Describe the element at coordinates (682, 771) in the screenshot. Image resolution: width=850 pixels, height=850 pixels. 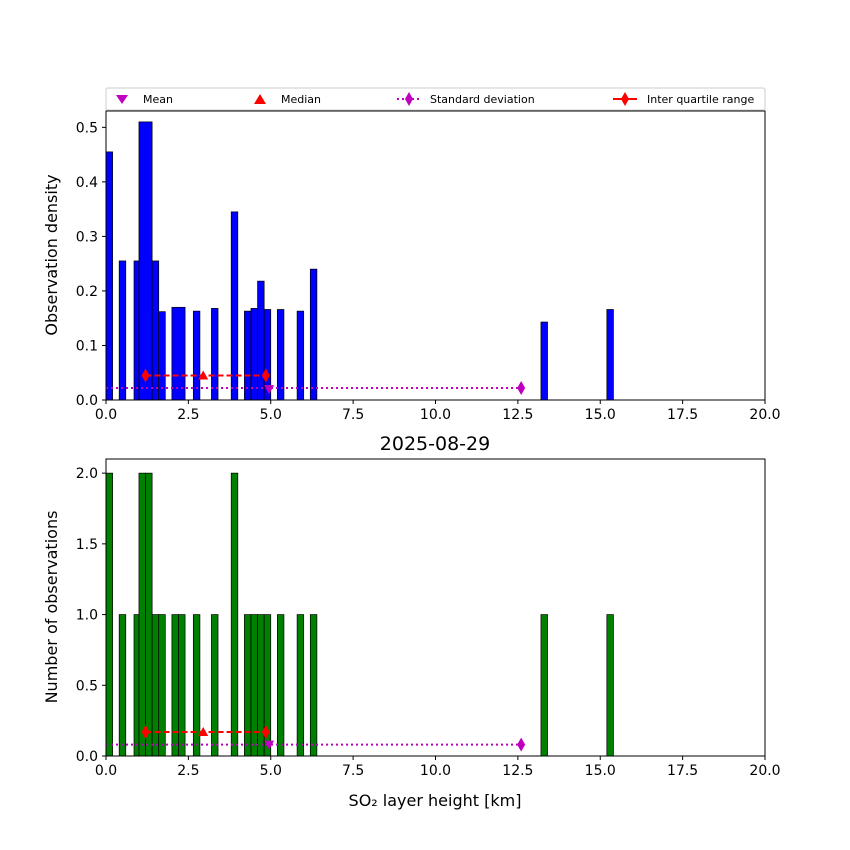
I see `count-x-tick-label: 17.5` at that location.